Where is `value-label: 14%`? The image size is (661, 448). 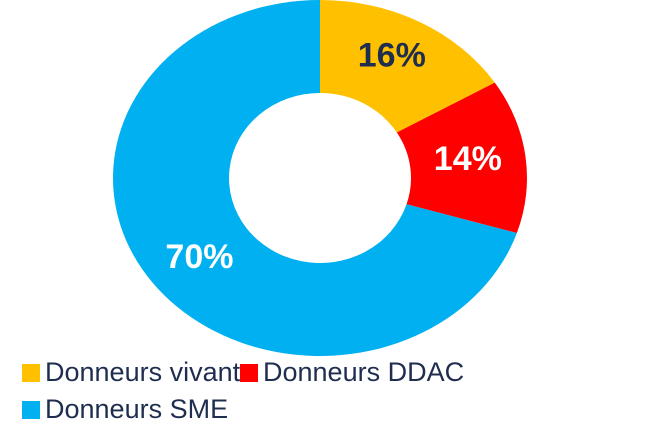 value-label: 14% is located at coordinates (468, 159).